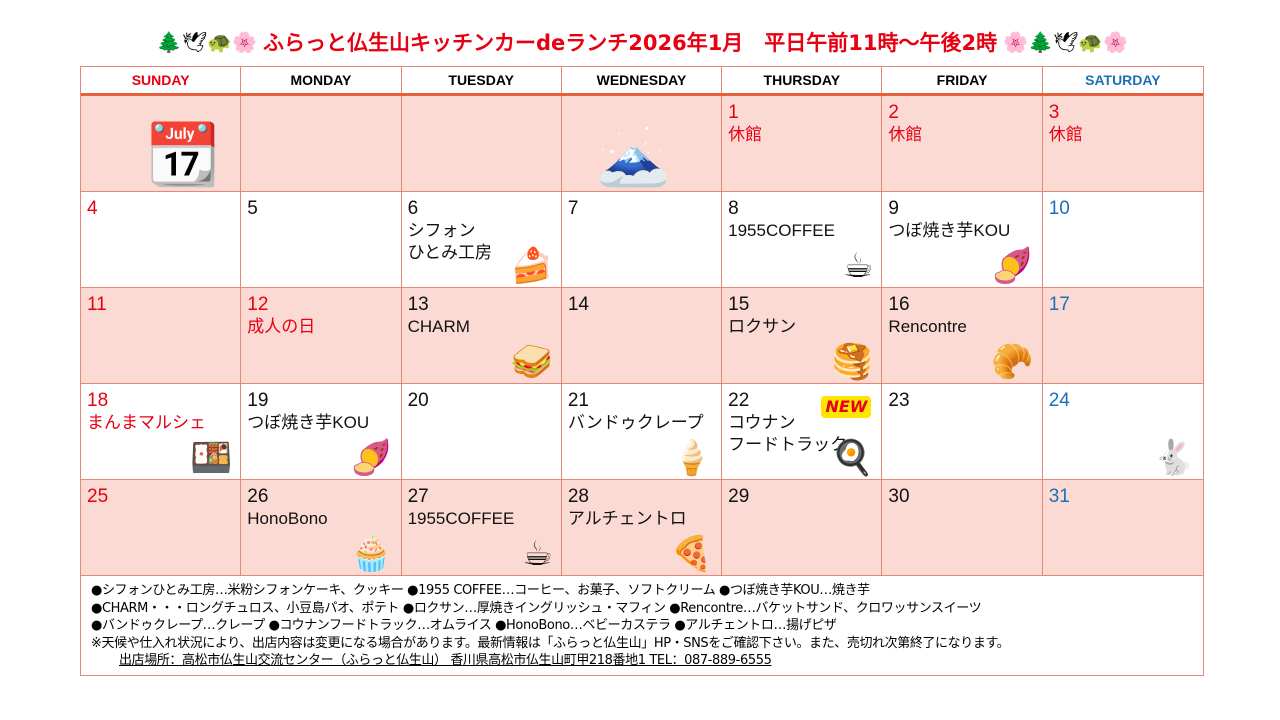  Describe the element at coordinates (899, 400) in the screenshot. I see `day-number: 23` at that location.